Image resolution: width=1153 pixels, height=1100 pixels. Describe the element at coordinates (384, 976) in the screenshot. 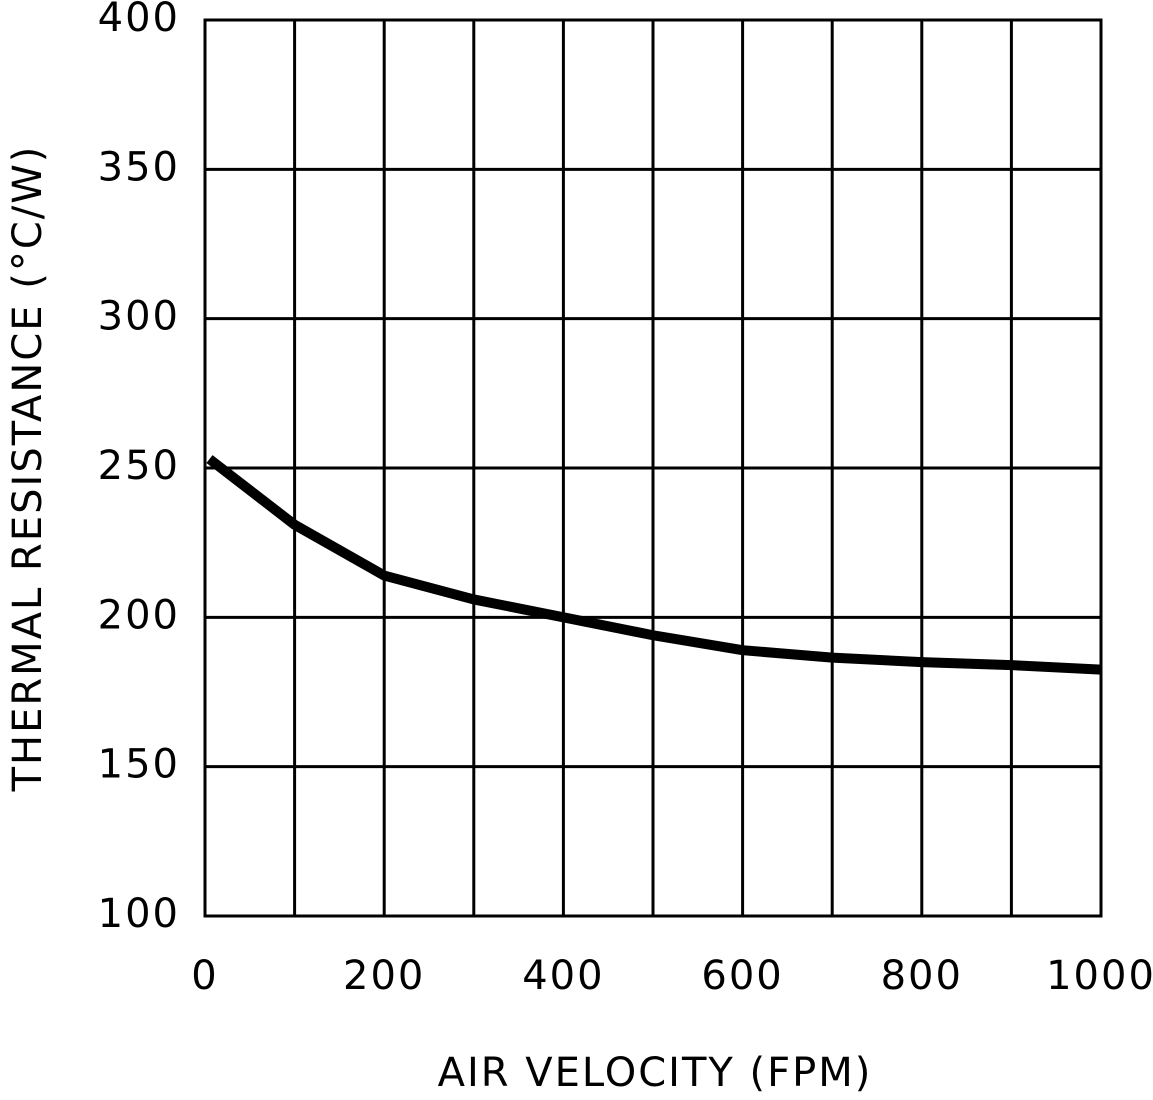

I see `x-tick-label: 200` at that location.